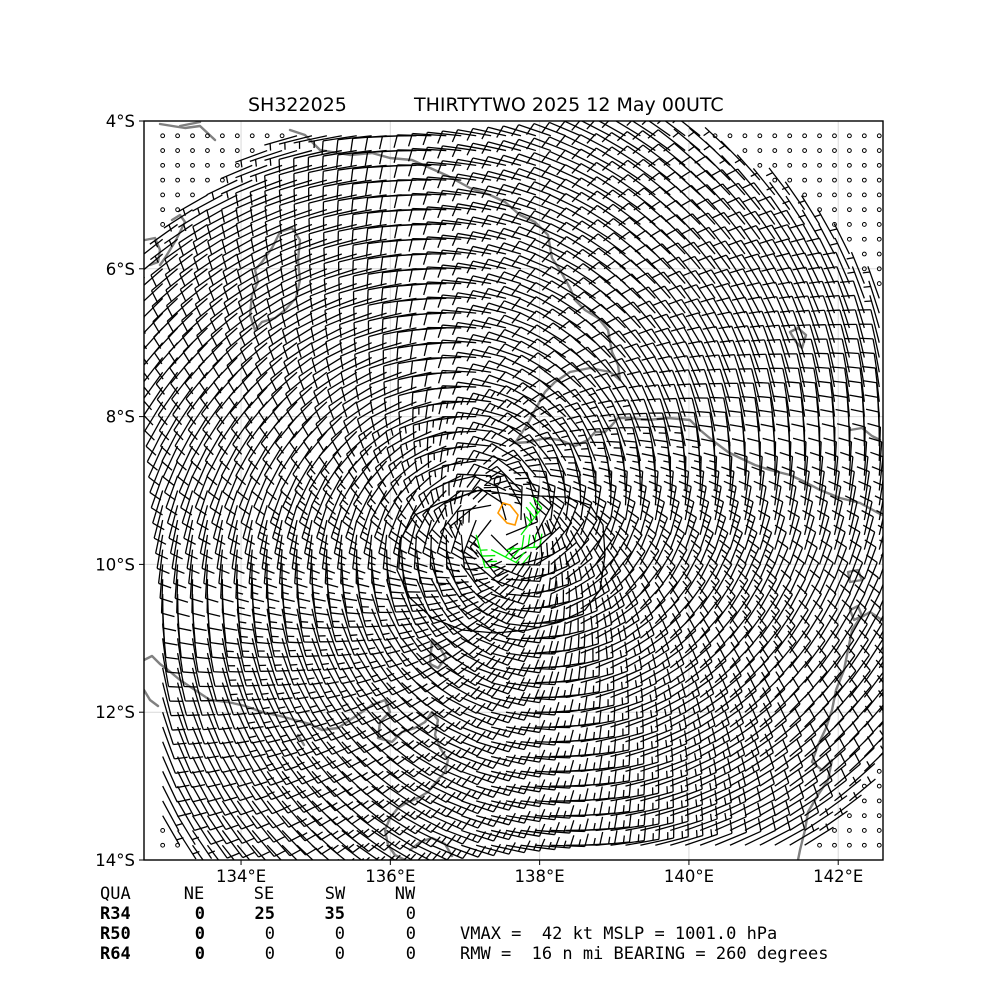 Image resolution: width=1000 pixels, height=1000 pixels. Describe the element at coordinates (689, 876) in the screenshot. I see `lon-tick-label: 140°E` at that location.